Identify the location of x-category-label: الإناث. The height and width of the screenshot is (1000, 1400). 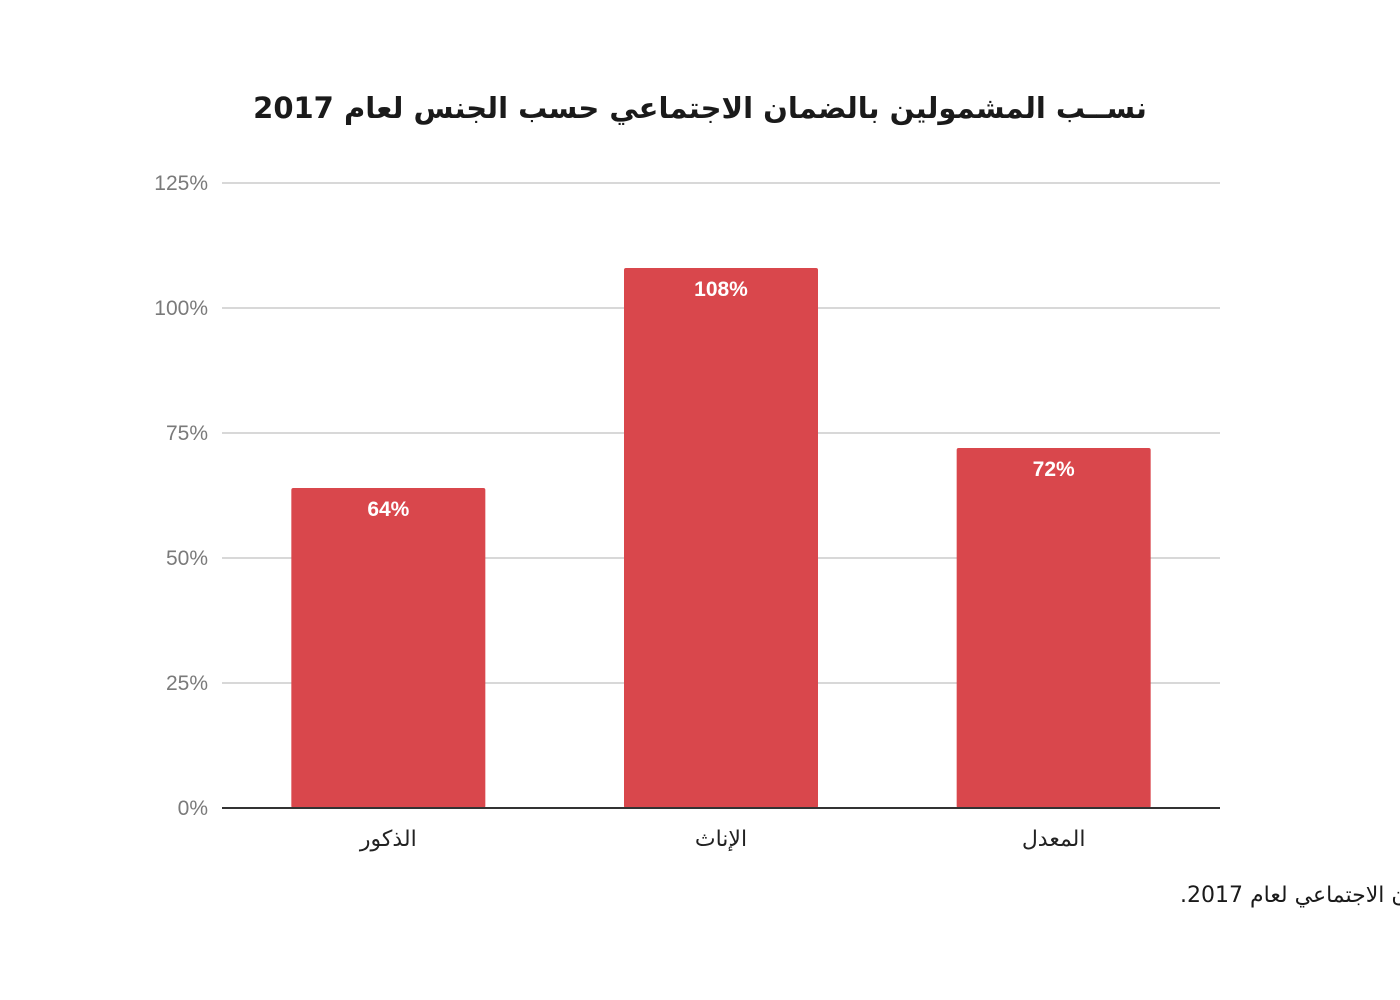
(721, 839).